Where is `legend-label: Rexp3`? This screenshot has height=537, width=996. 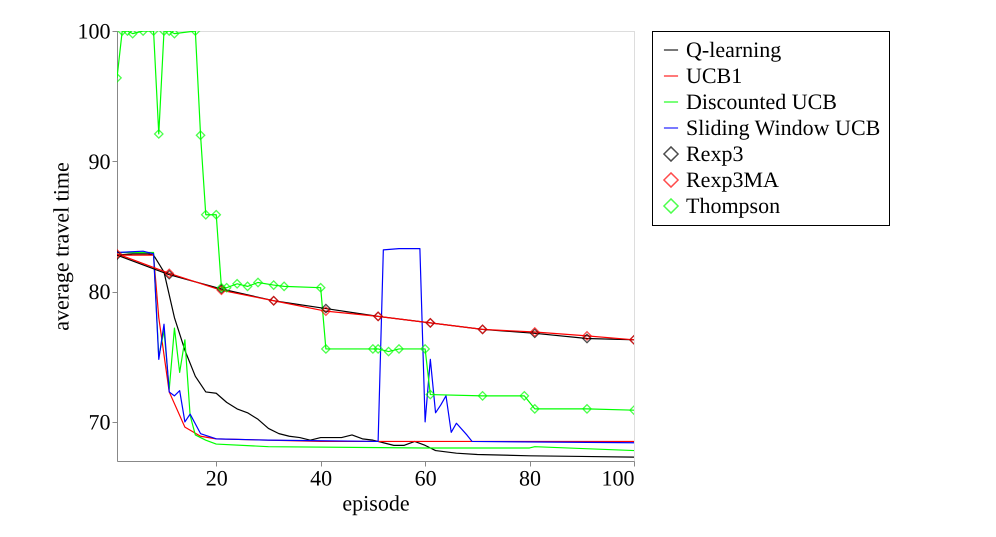
legend-label: Rexp3 is located at coordinates (715, 153).